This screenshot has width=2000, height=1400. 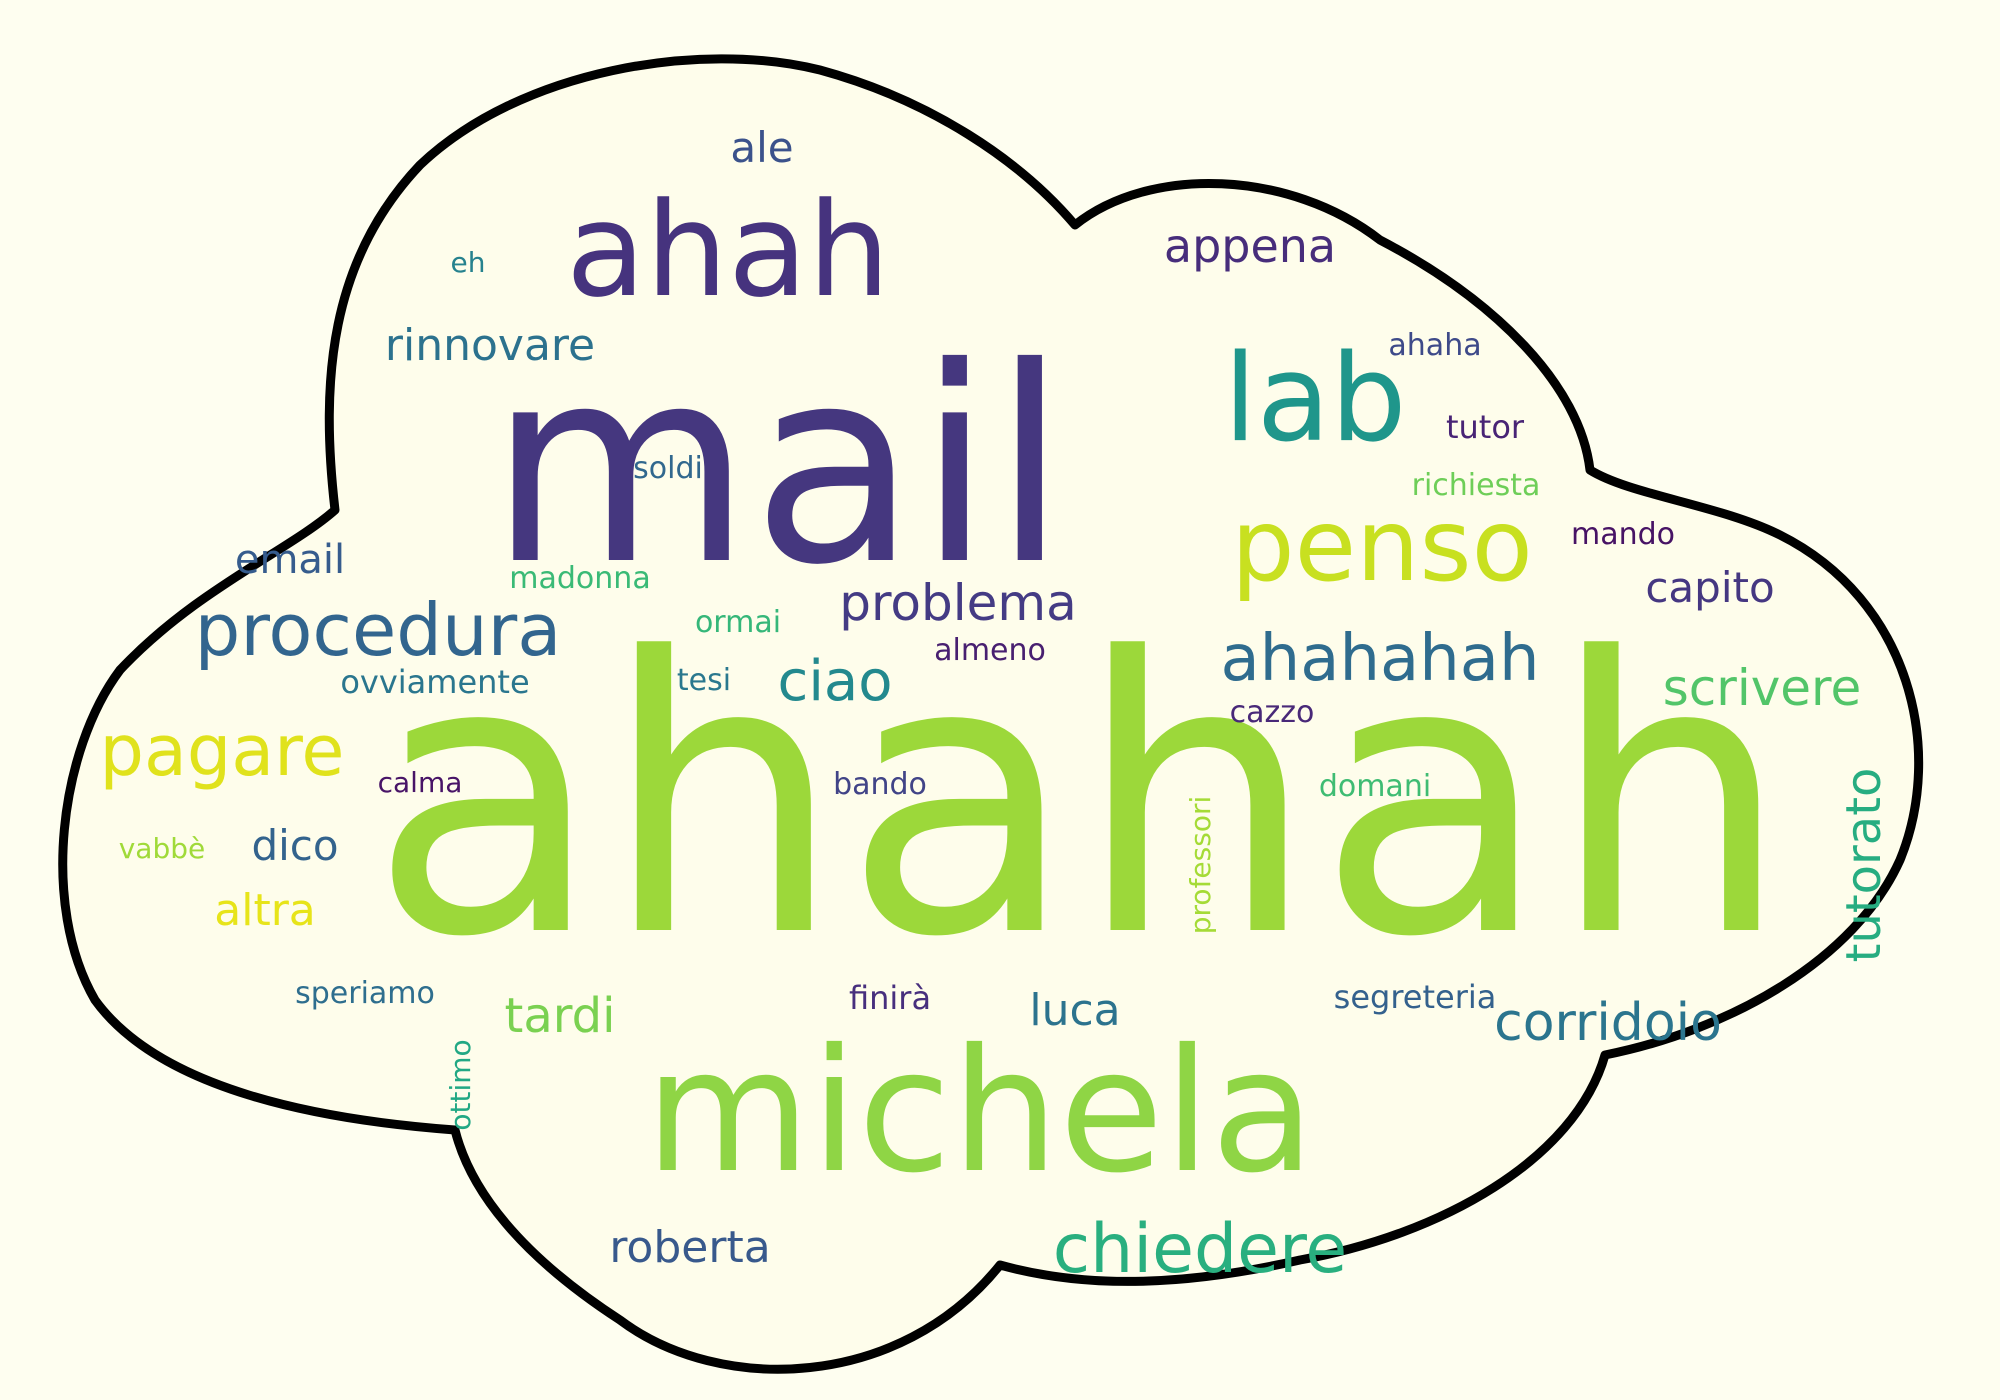 What do you see at coordinates (689, 1247) in the screenshot?
I see `word-roberta: roberta` at bounding box center [689, 1247].